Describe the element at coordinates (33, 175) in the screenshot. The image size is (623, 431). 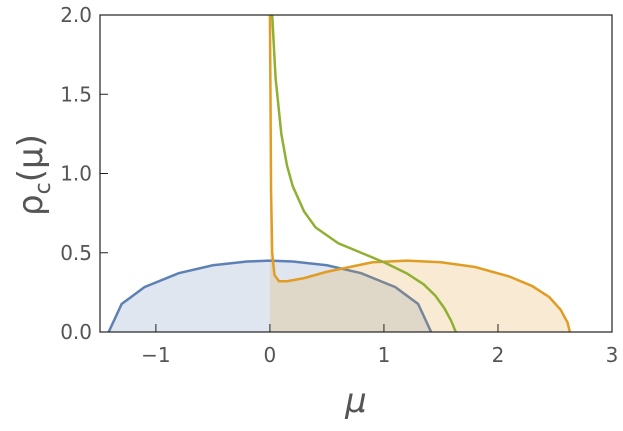
I see `y-axis-label: ρc(μ)` at that location.